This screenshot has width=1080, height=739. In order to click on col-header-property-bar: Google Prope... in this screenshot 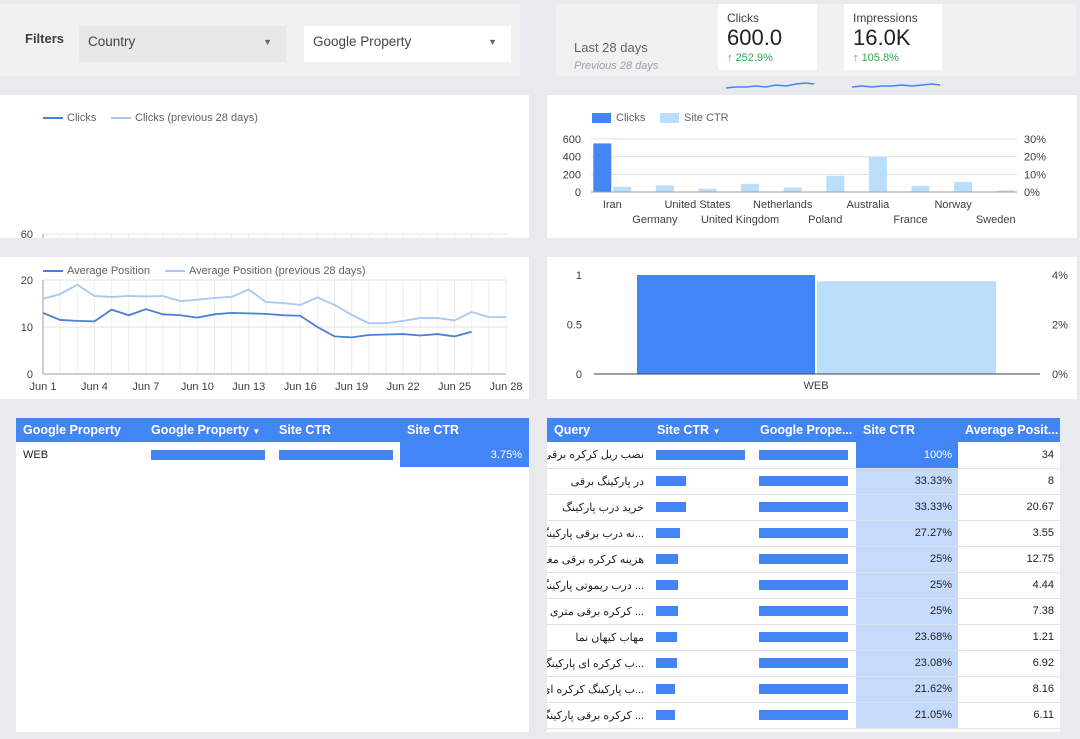, I will do `click(804, 430)`.